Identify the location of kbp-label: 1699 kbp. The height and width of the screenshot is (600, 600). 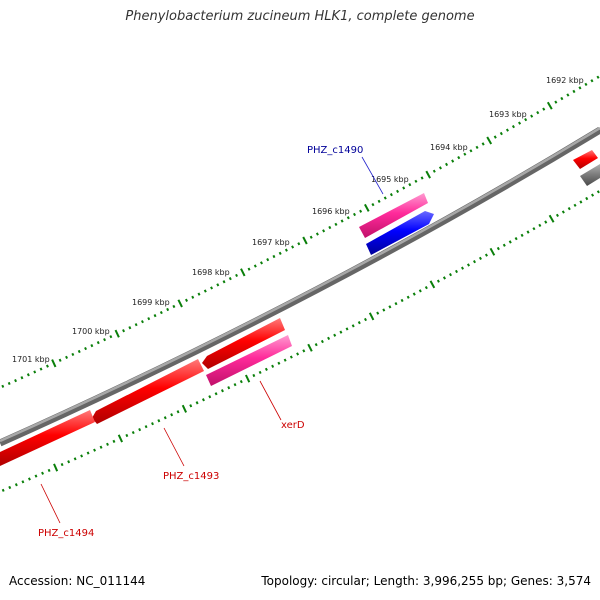
(151, 302).